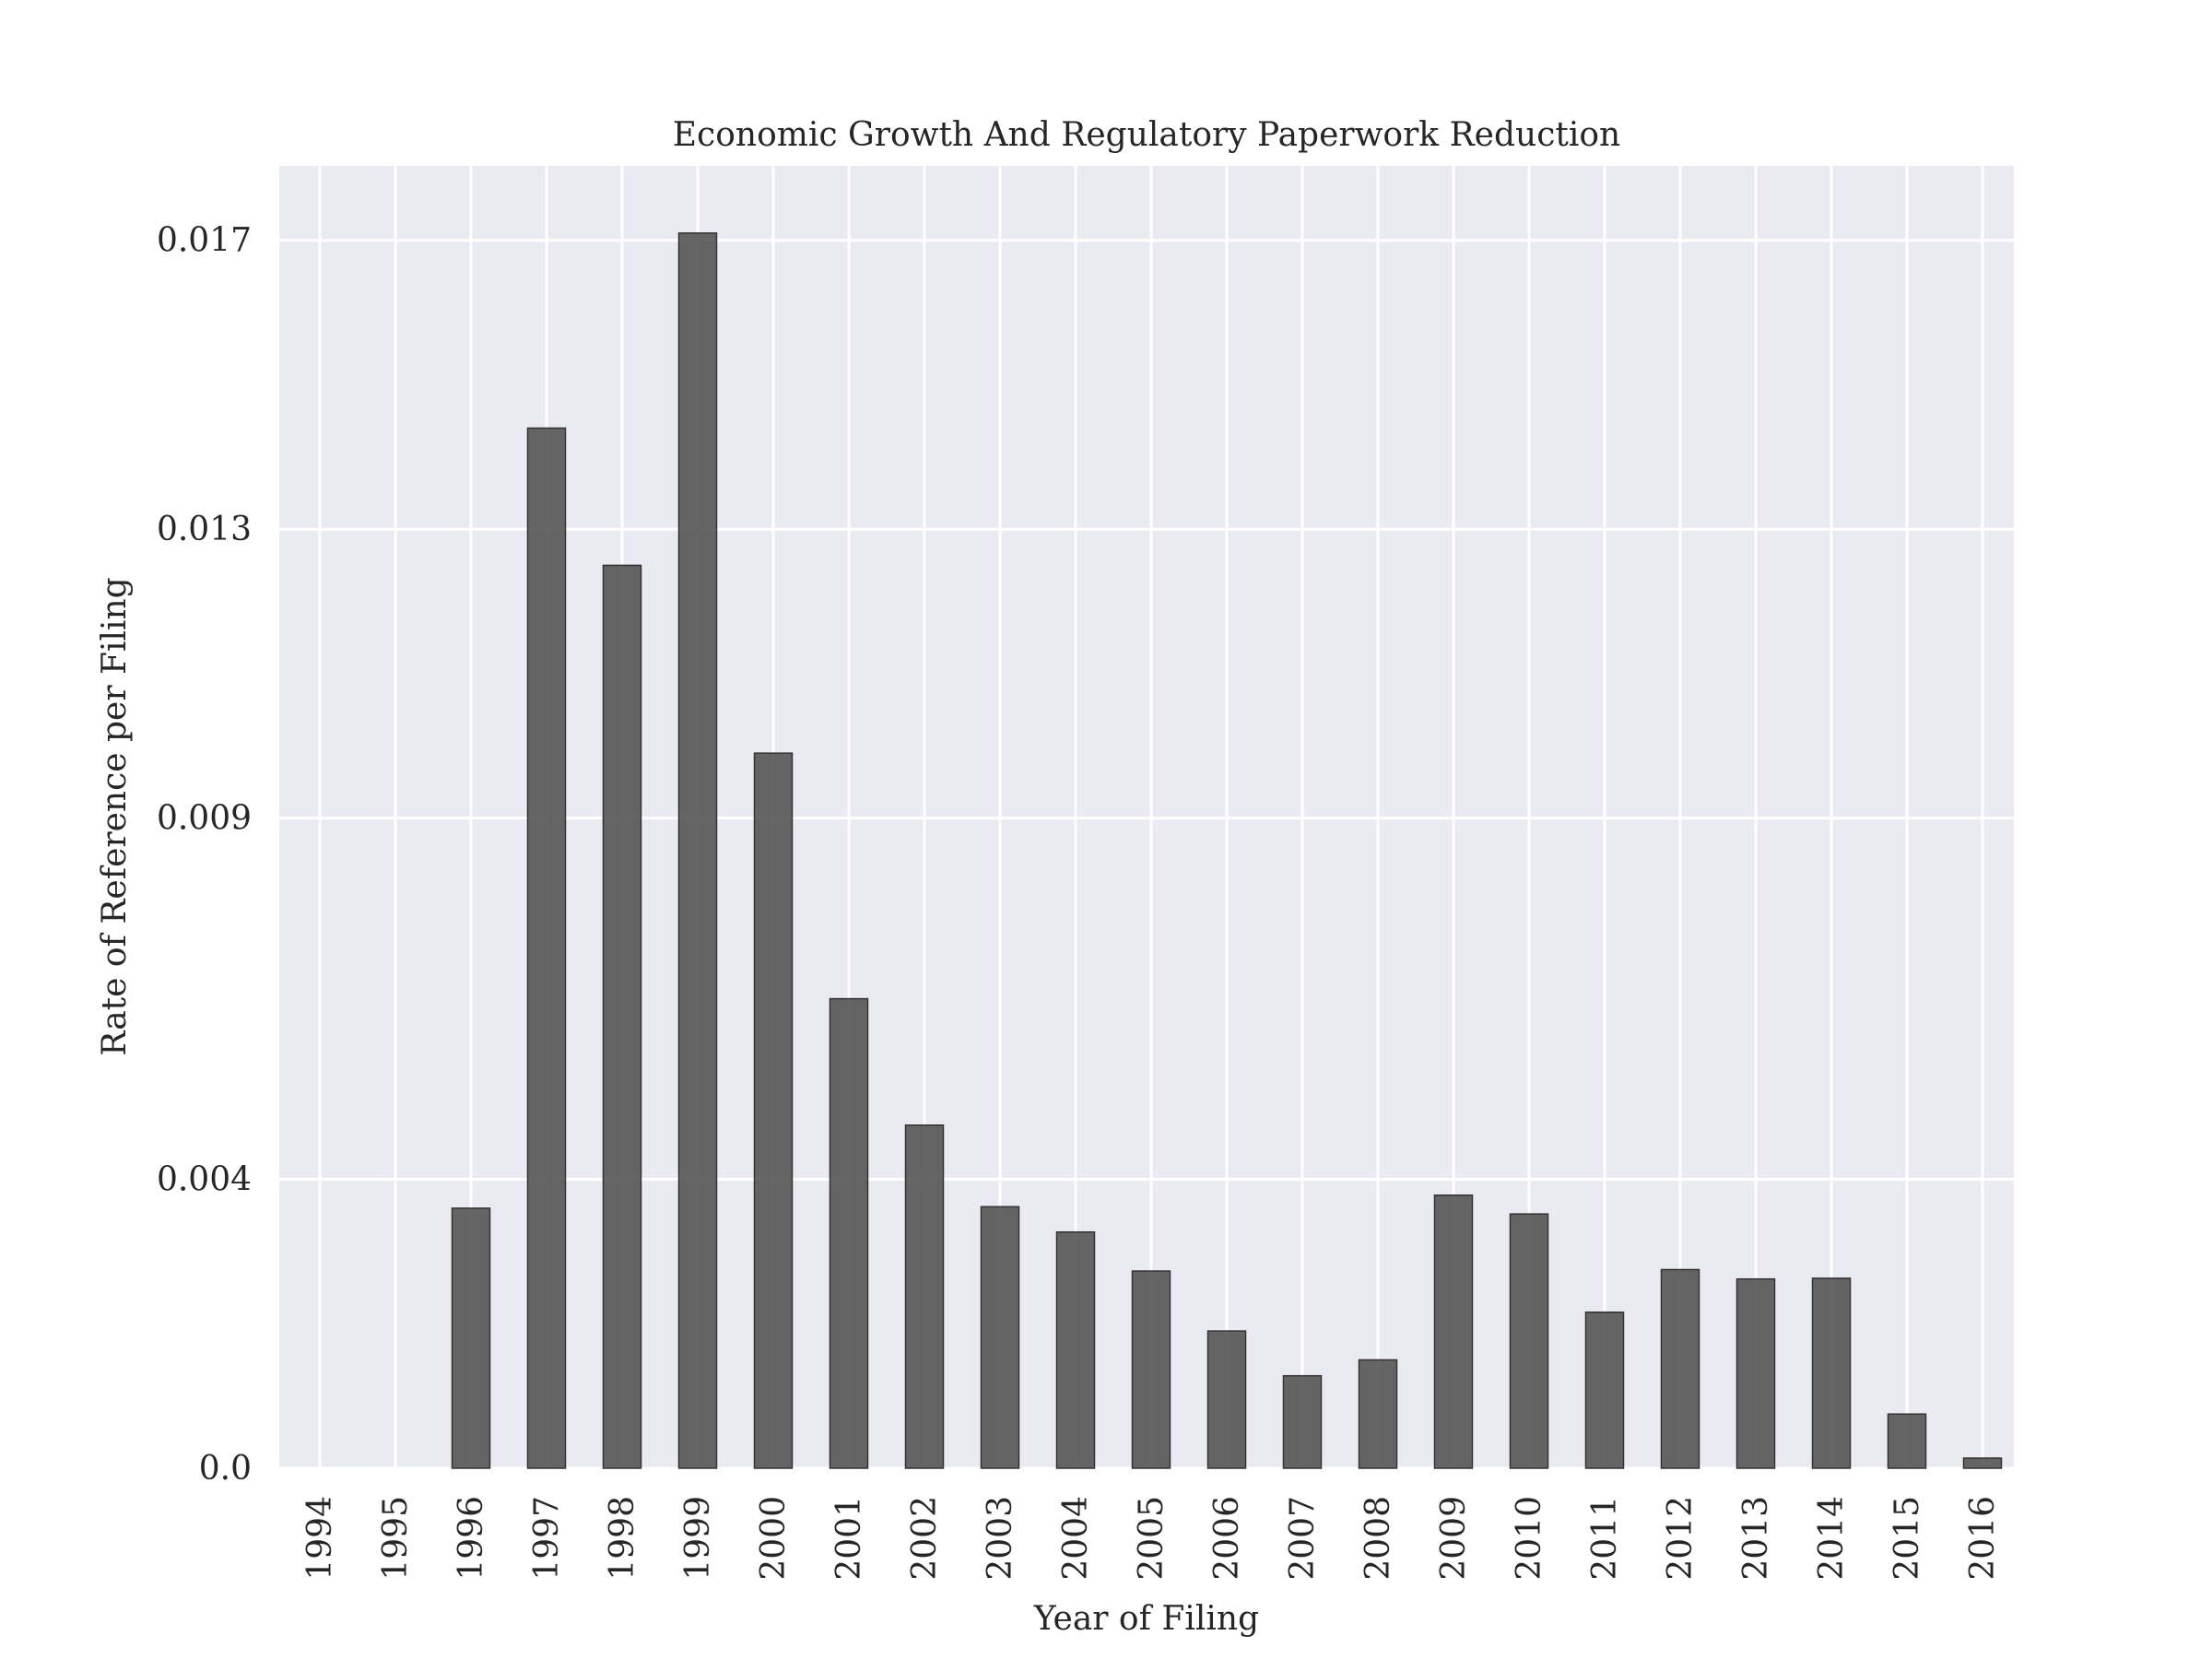 This screenshot has height=1659, width=2212. Describe the element at coordinates (1529, 1341) in the screenshot. I see `bar-2010` at that location.